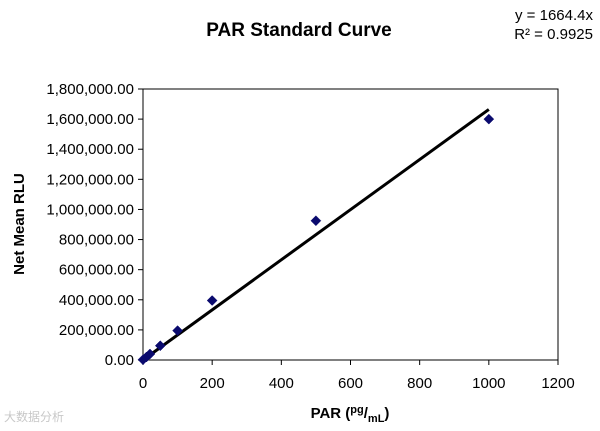 The image size is (600, 431). What do you see at coordinates (96, 270) in the screenshot?
I see `y-tick-label: 600,000.00` at bounding box center [96, 270].